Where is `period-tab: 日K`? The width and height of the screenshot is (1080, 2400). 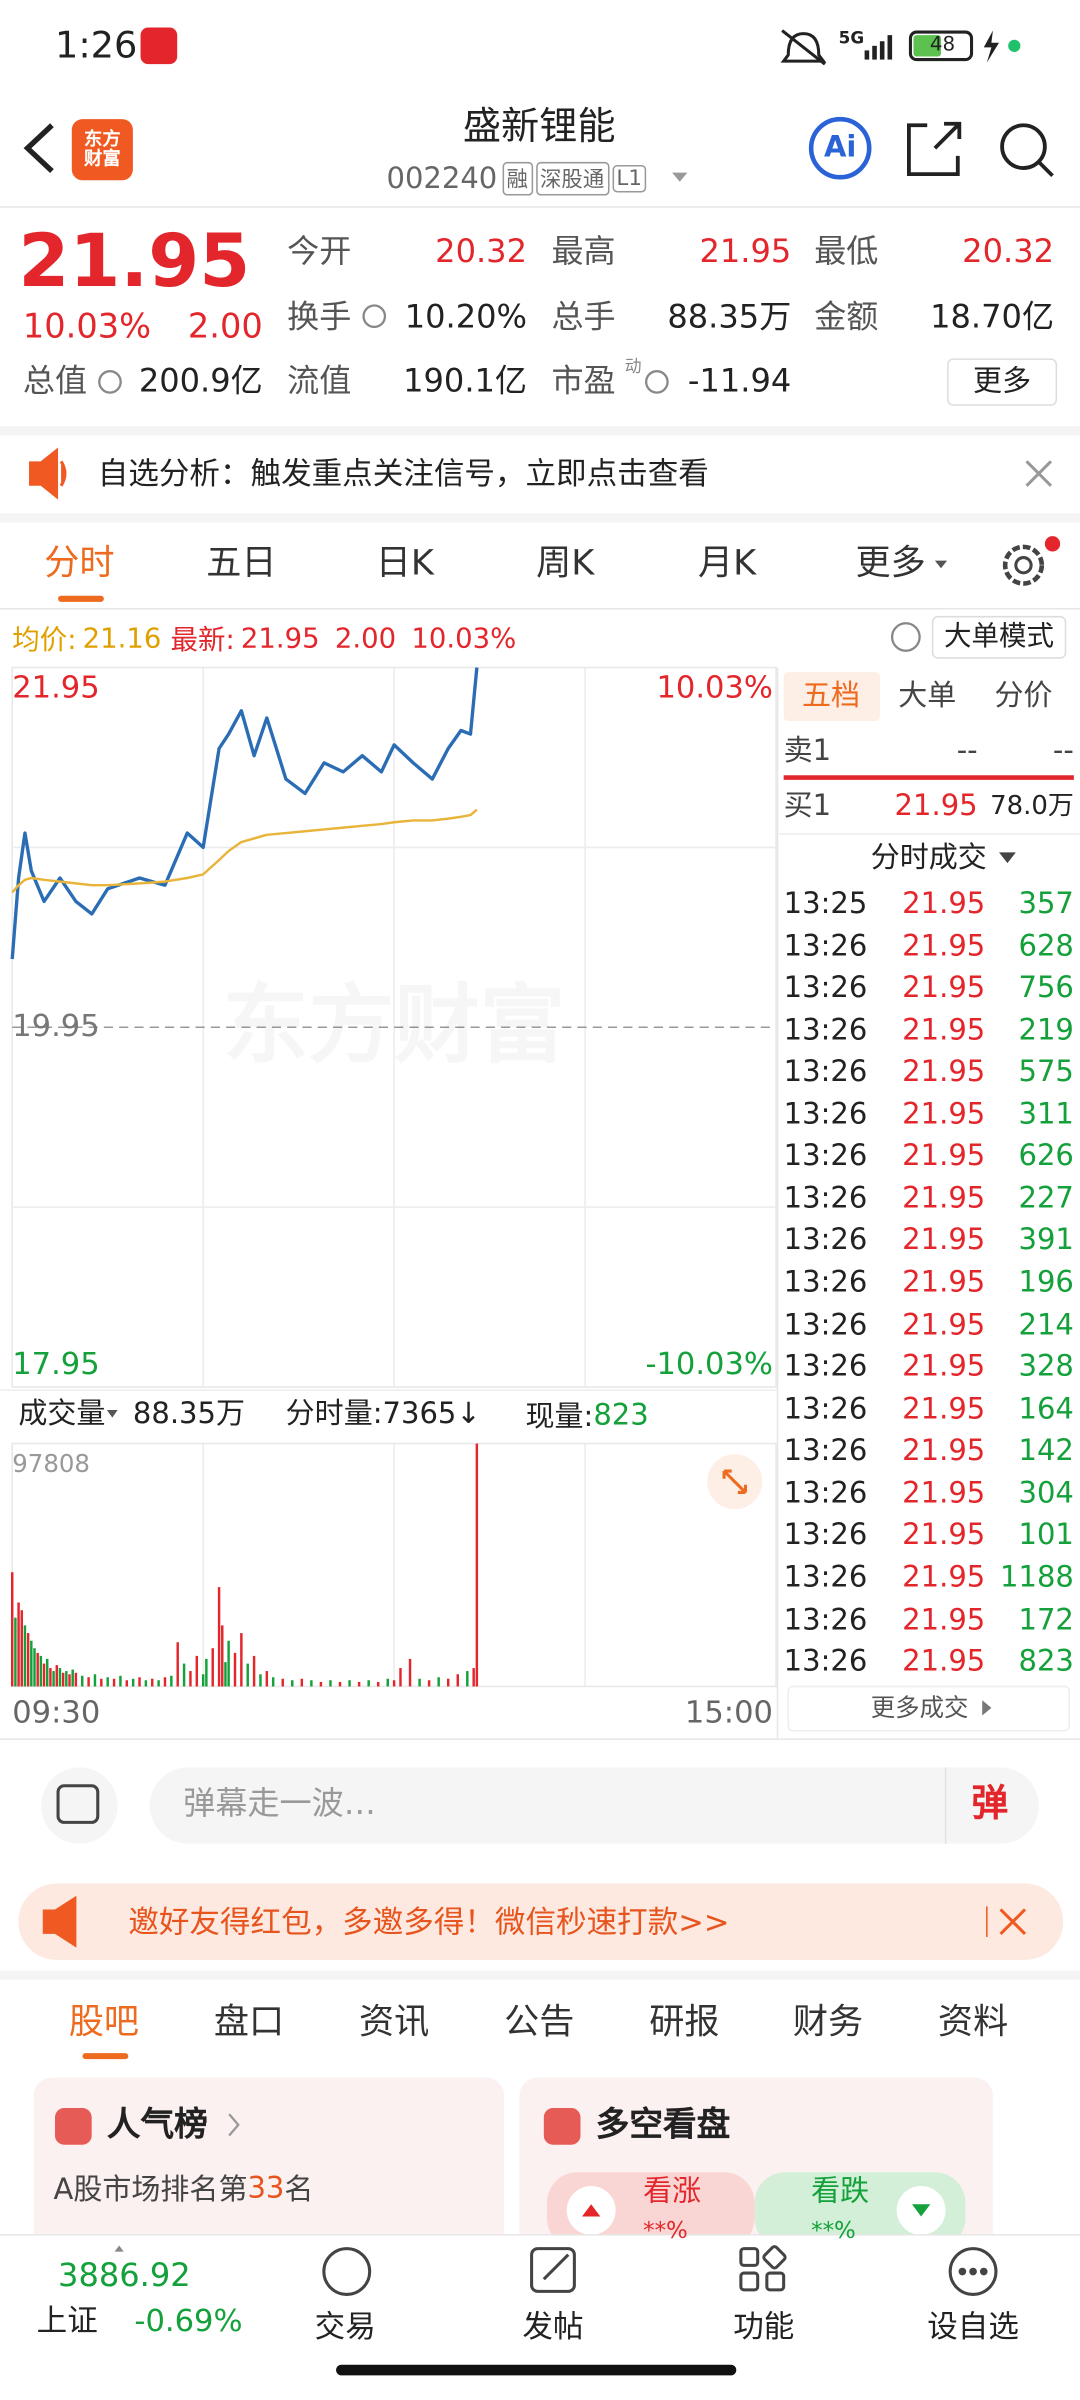 period-tab: 日K is located at coordinates (404, 564).